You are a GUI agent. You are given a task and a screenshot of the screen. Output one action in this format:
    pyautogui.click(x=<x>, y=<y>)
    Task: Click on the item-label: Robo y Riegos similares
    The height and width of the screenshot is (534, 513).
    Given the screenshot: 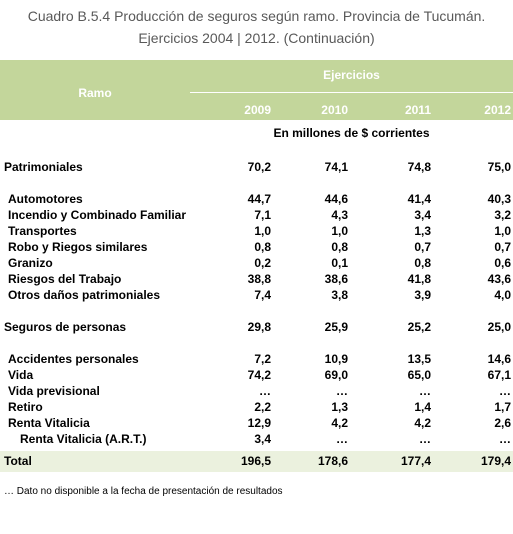 What is the action you would take?
    pyautogui.click(x=78, y=247)
    